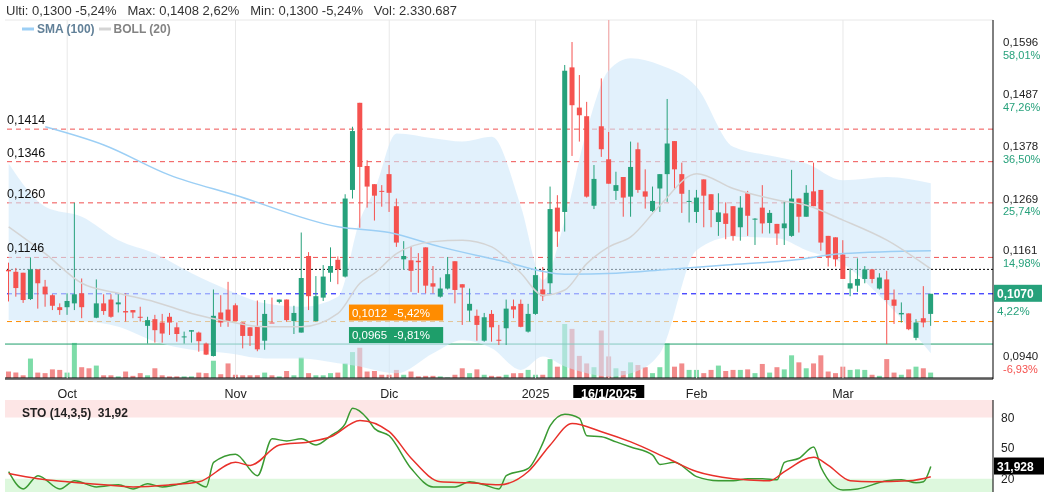 The width and height of the screenshot is (1047, 502). Describe the element at coordinates (1022, 262) in the screenshot. I see `y2-tick-label: 14,98%` at that location.